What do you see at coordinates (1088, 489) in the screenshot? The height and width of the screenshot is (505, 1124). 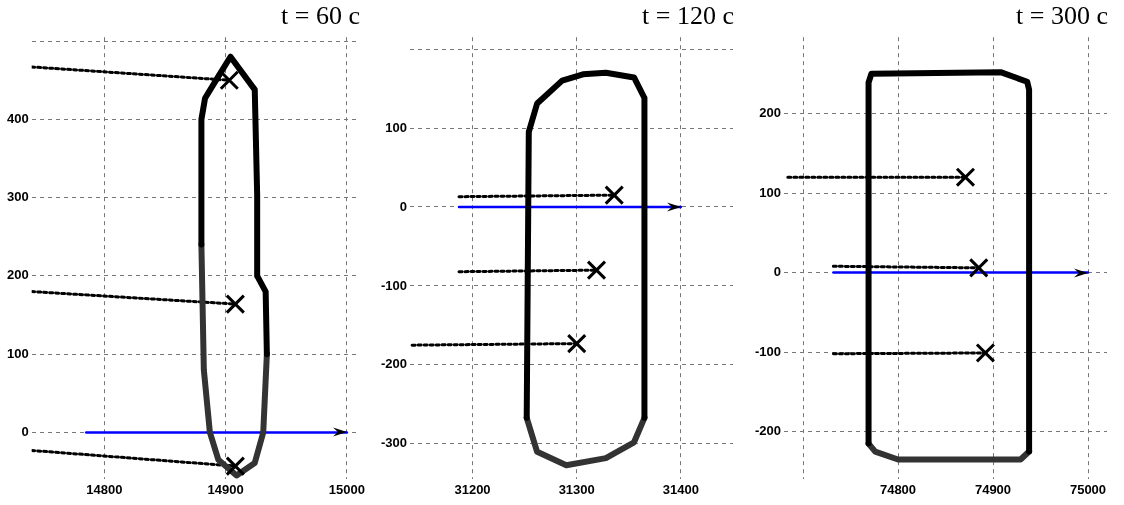 I see `x-tick-label: 75000` at bounding box center [1088, 489].